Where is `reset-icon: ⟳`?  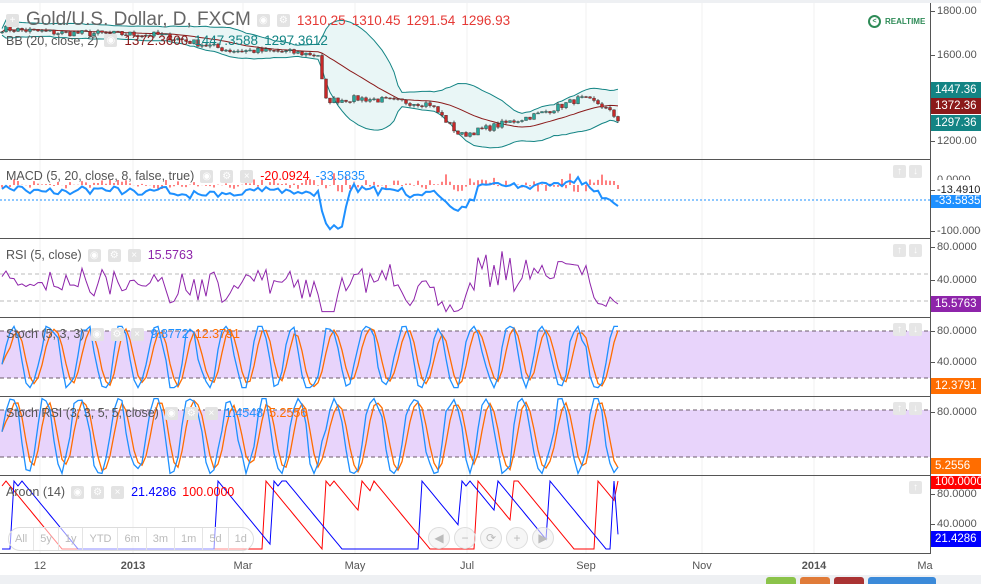
reset-icon: ⟳ is located at coordinates (491, 538).